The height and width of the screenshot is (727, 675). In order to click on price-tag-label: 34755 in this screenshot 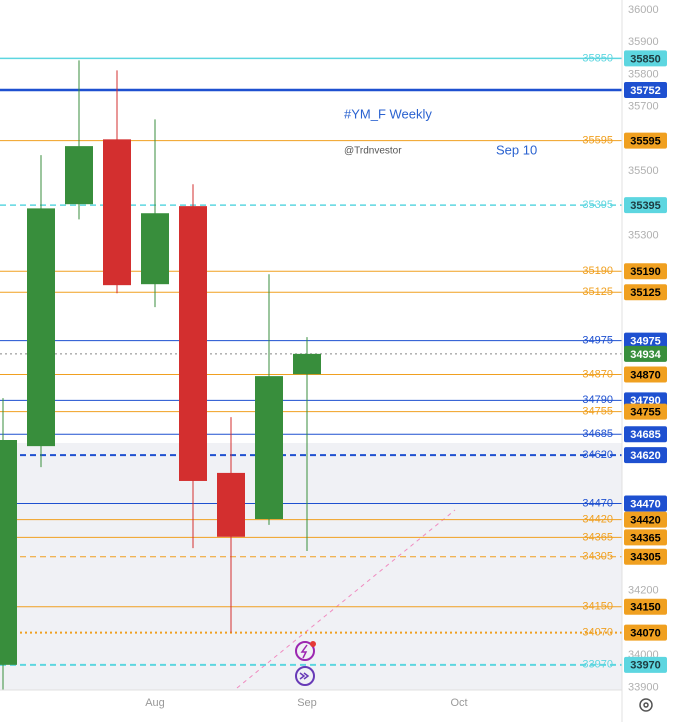, I will do `click(645, 413)`.